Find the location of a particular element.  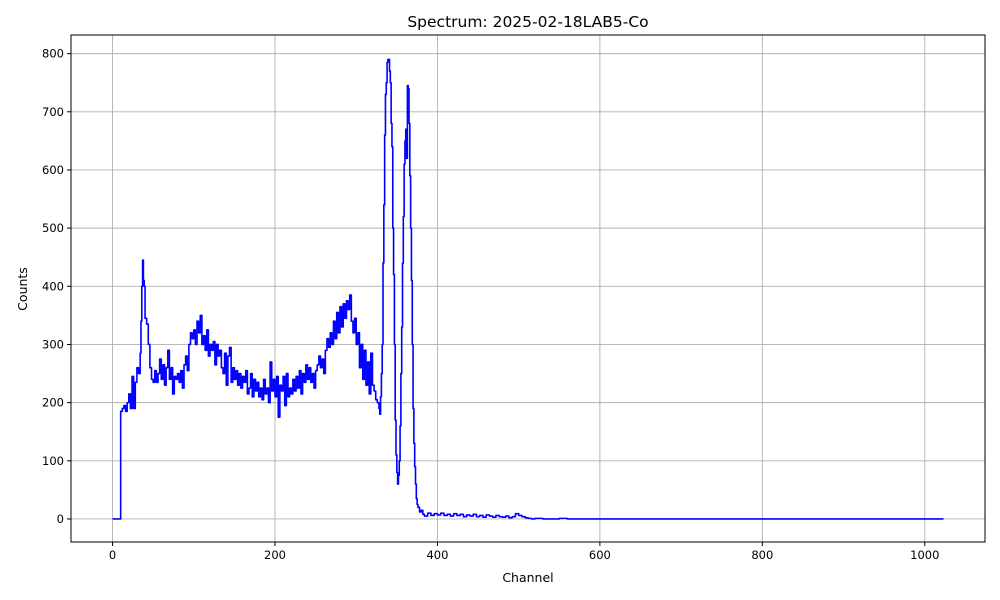

y-axis-label: Counts is located at coordinates (22, 289).